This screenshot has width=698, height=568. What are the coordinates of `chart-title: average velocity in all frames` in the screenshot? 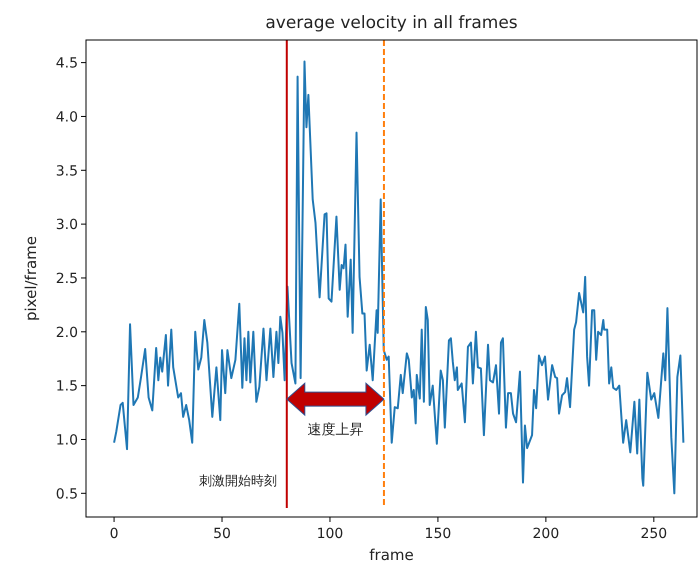 It's located at (391, 23).